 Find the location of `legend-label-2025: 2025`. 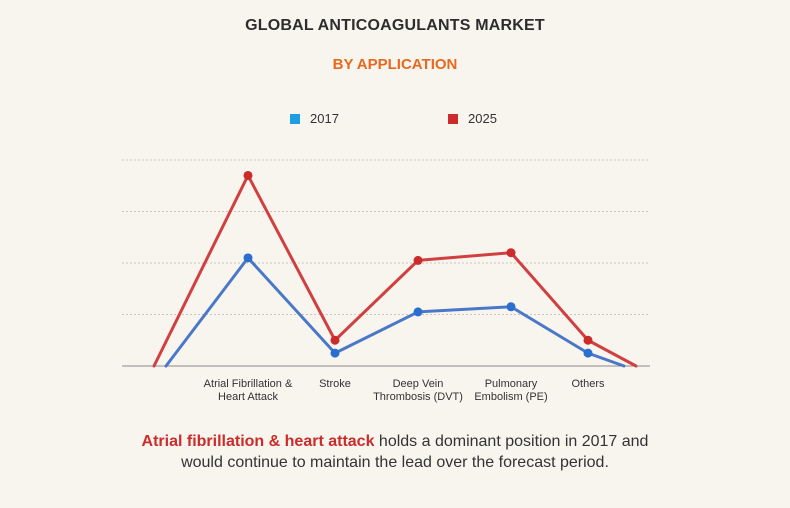

legend-label-2025: 2025 is located at coordinates (482, 118).